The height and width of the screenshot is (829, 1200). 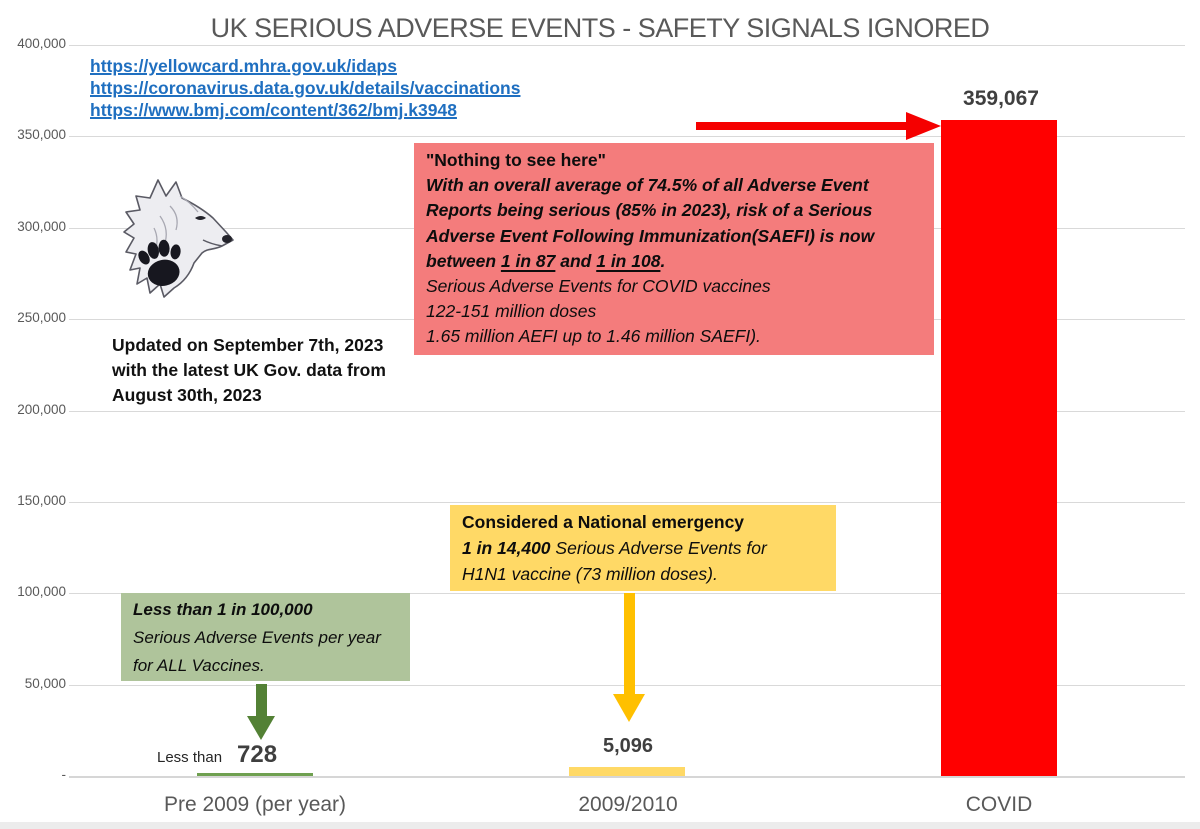 What do you see at coordinates (187, 395) in the screenshot?
I see `updated-note-line: August 30th, 2023` at bounding box center [187, 395].